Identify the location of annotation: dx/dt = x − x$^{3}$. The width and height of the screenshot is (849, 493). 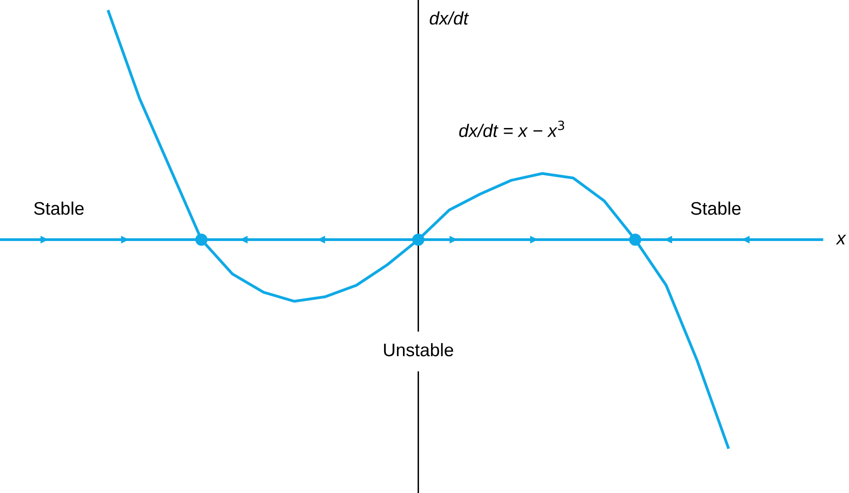
(511, 129).